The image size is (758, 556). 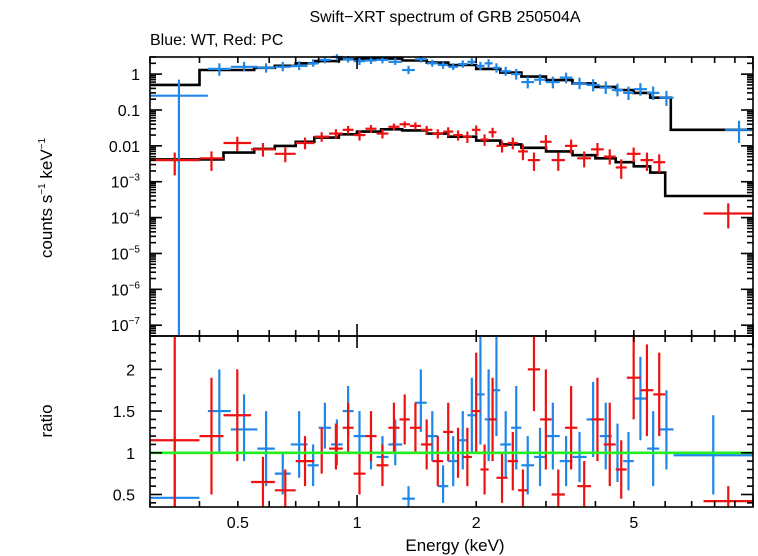 What do you see at coordinates (216, 40) in the screenshot?
I see `chart-subtitle: Blue: WT, Red: PC` at bounding box center [216, 40].